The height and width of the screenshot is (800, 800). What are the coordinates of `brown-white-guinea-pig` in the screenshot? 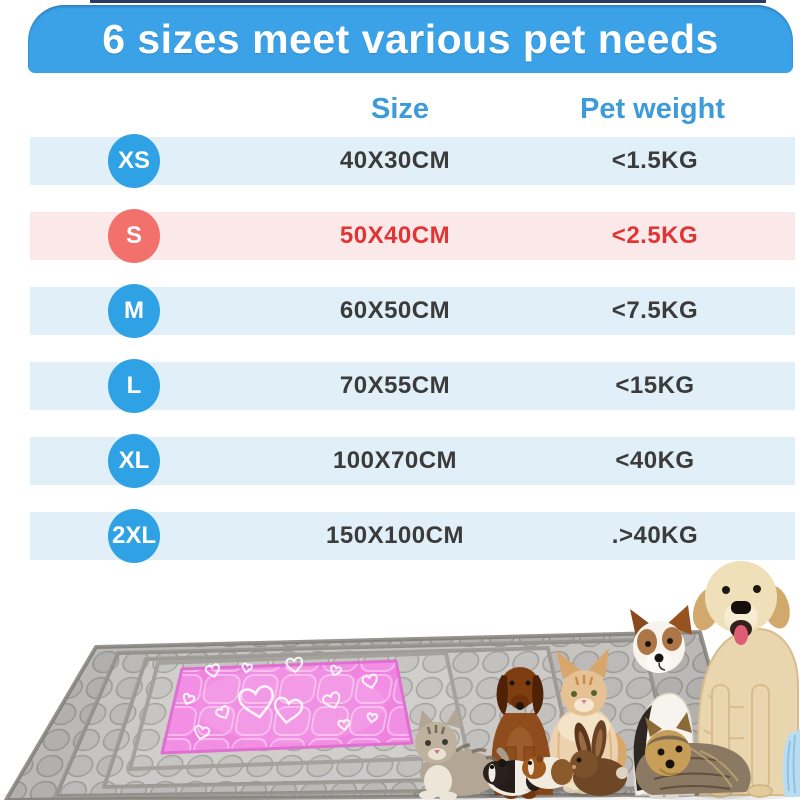 It's located at (547, 774).